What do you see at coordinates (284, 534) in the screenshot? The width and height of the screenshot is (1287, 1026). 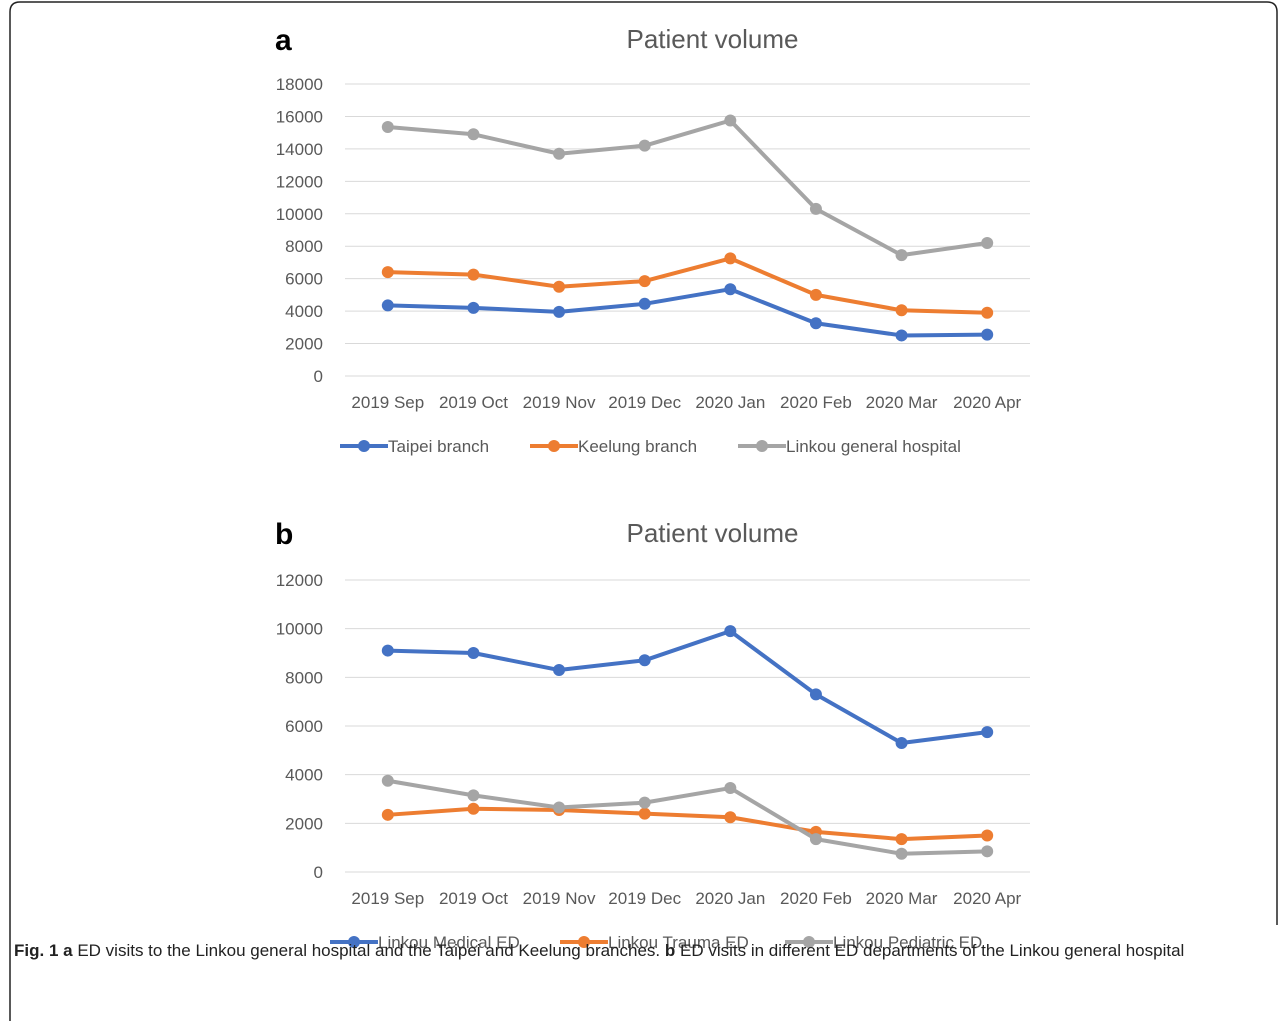 I see `panel-letter-b: b` at bounding box center [284, 534].